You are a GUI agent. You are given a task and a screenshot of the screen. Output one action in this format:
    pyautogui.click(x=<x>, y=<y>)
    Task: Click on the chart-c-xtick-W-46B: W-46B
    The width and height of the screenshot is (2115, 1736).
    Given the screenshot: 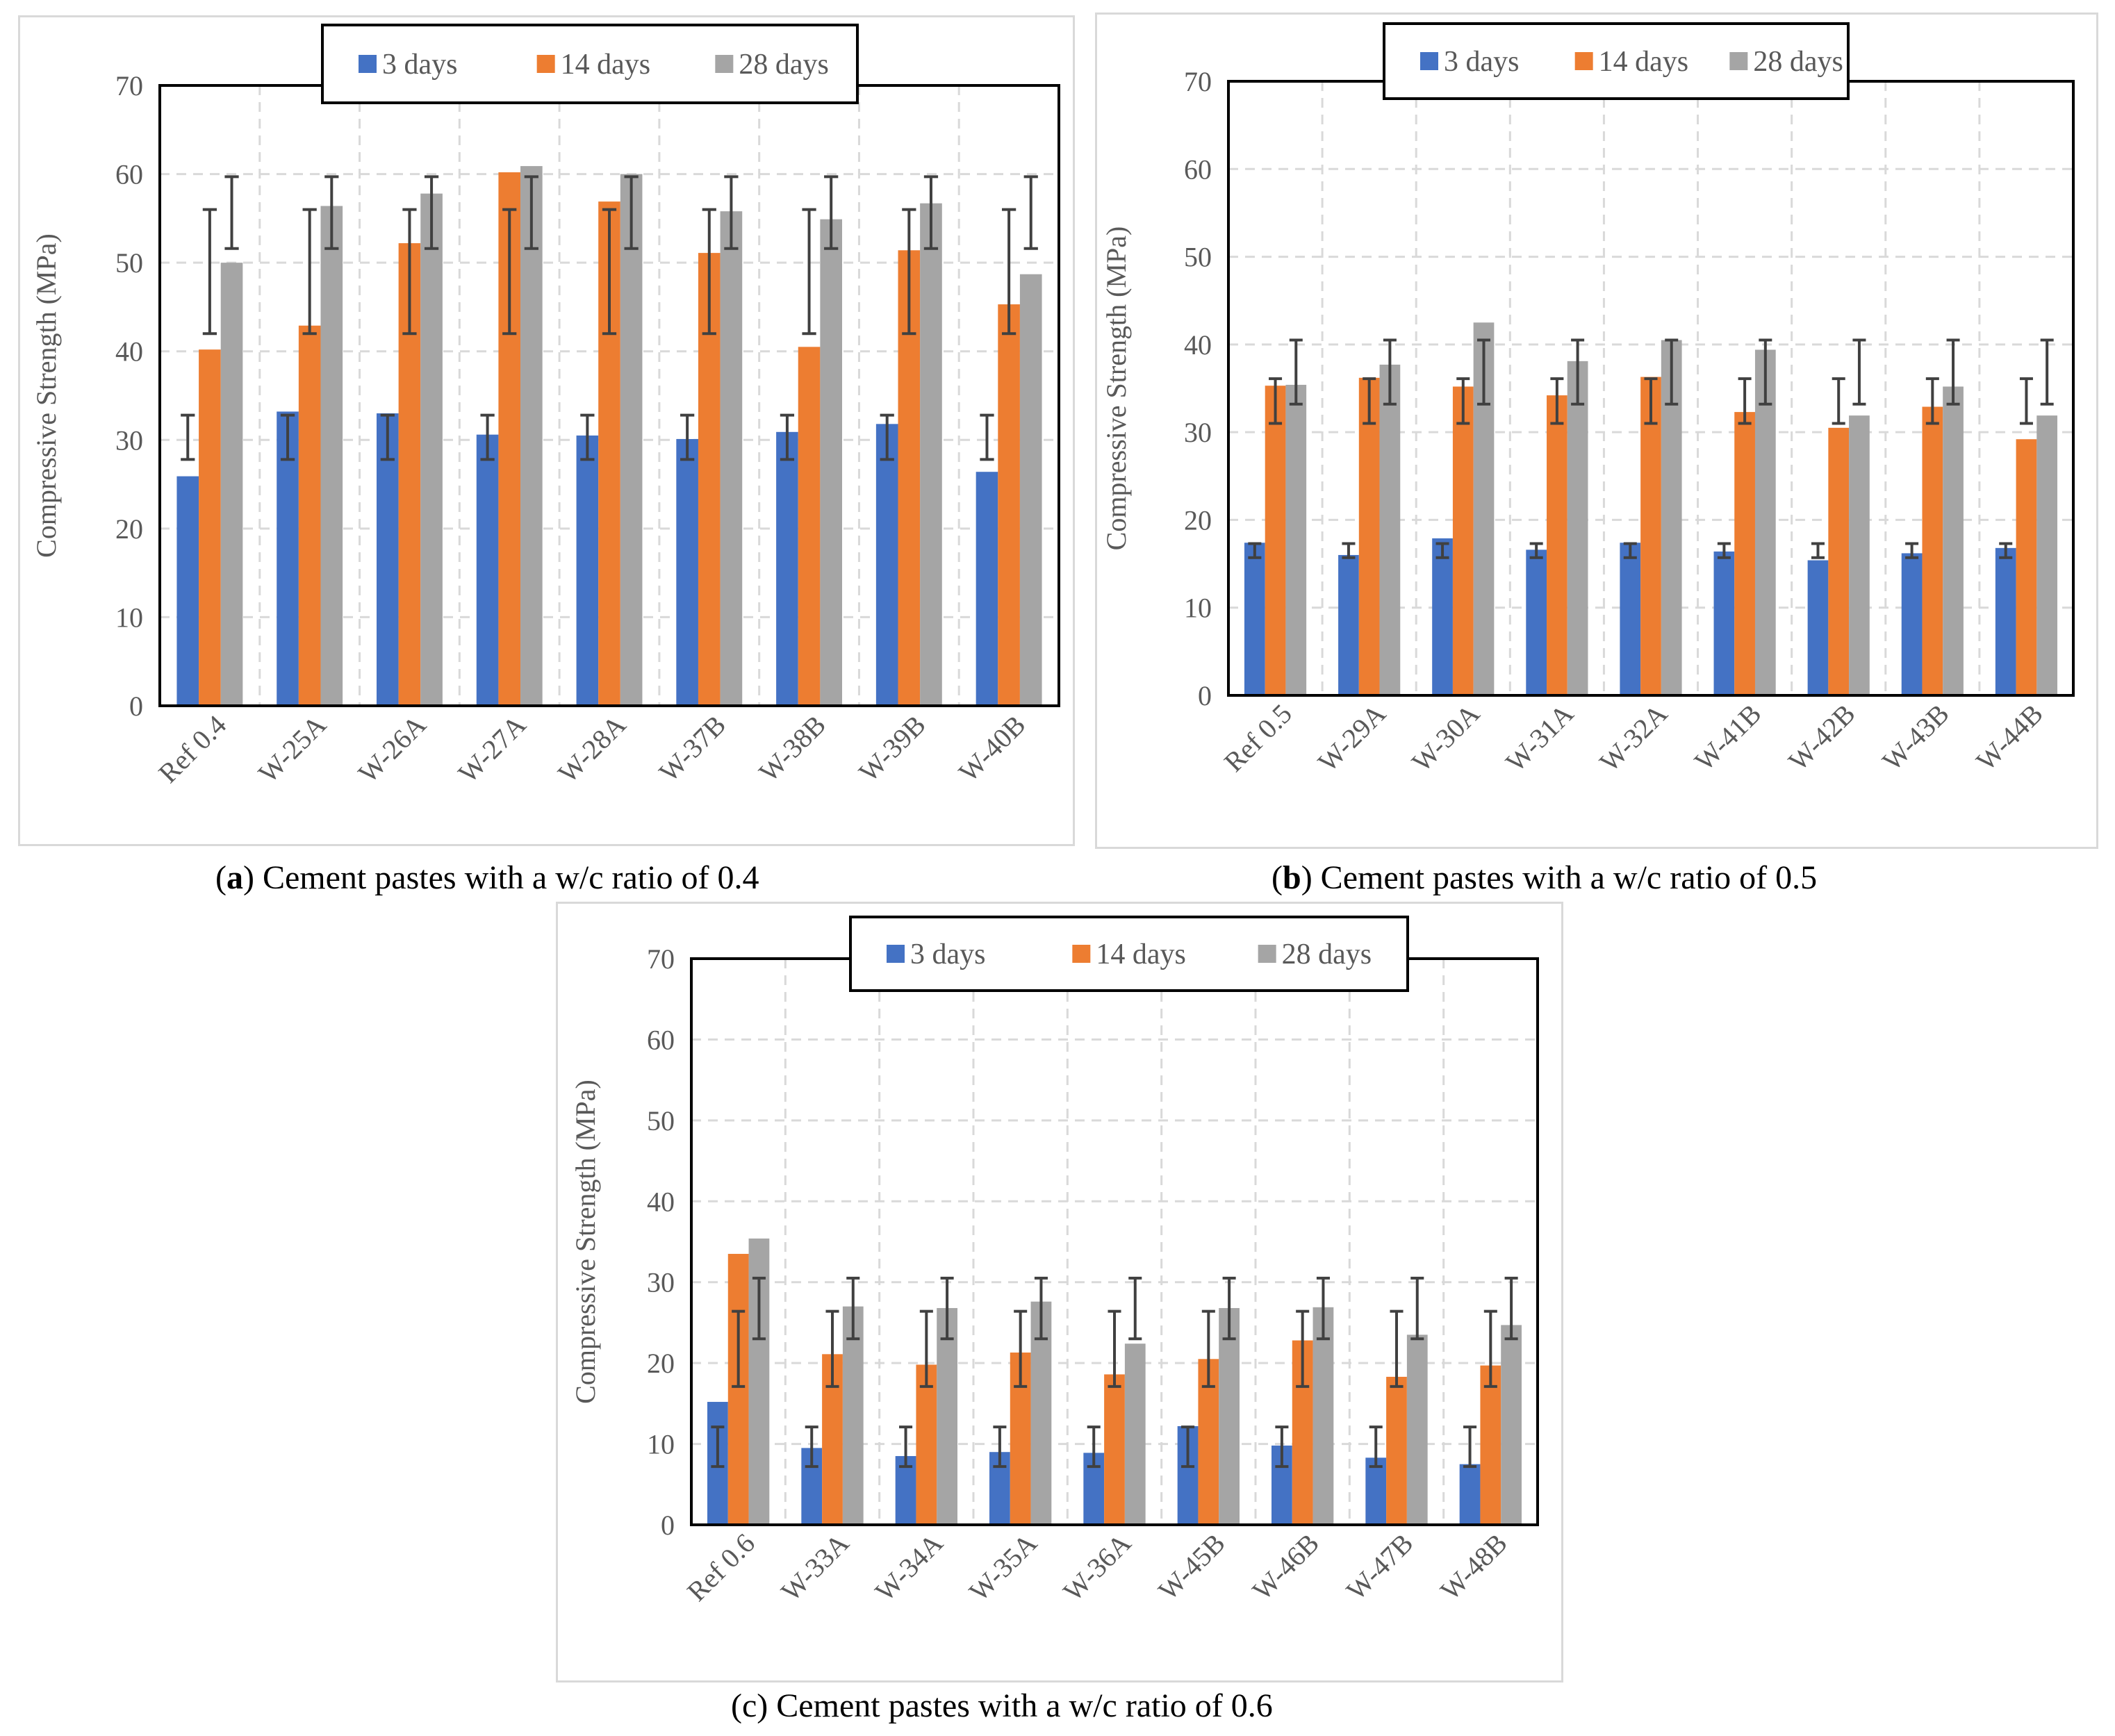 What is the action you would take?
    pyautogui.click(x=1286, y=1567)
    